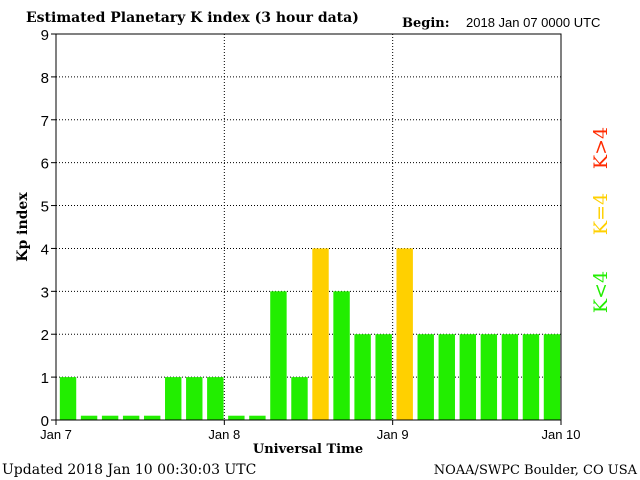 This screenshot has width=640, height=480. I want to click on x-tick-label: Jan 9, so click(393, 434).